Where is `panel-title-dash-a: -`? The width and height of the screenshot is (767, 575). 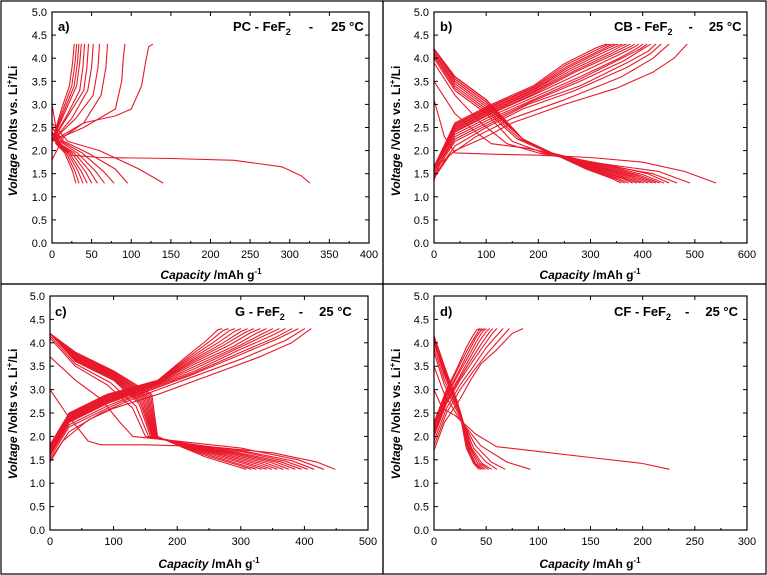
panel-title-dash-a: - is located at coordinates (311, 26).